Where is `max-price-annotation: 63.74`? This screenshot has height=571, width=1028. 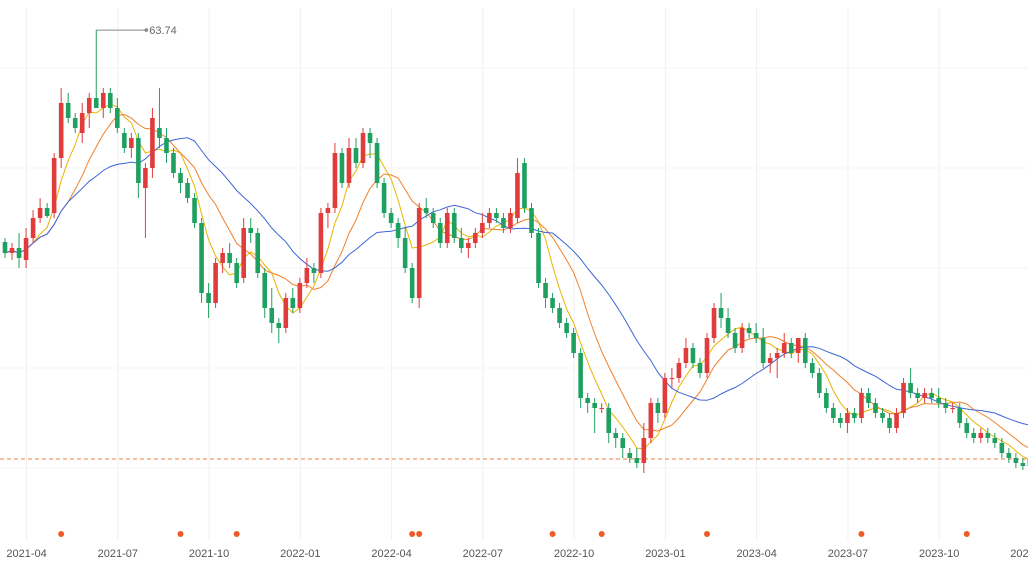
max-price-annotation: 63.74 is located at coordinates (136, 31).